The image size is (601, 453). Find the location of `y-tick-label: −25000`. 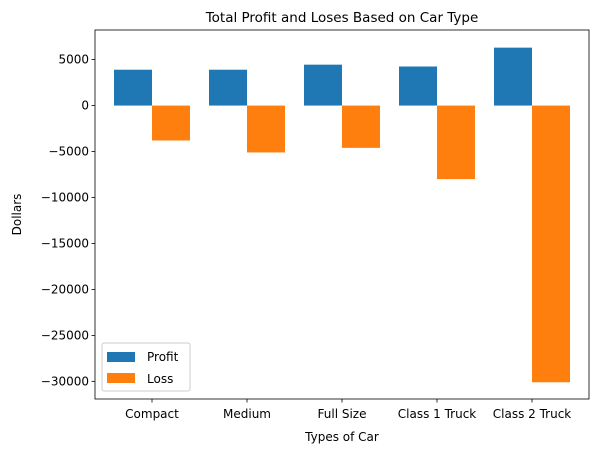

y-tick-label: −25000 is located at coordinates (65, 335).